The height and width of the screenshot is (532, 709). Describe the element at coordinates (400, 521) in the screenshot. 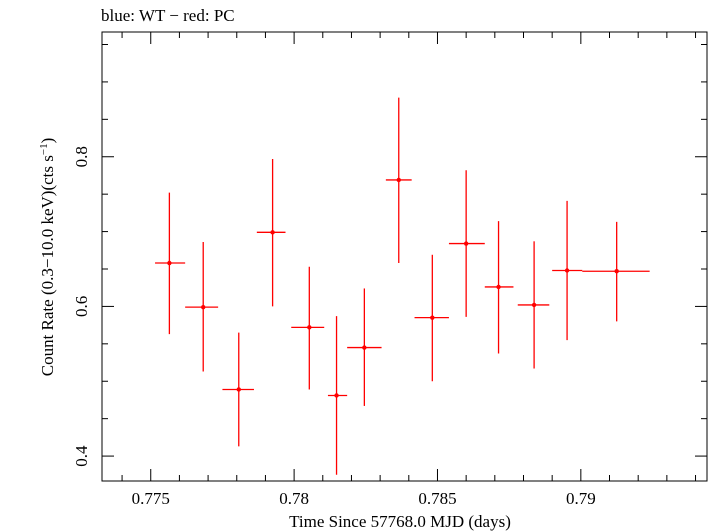

I see `x-axis-label: Time Since 57768.0 MJD (days)` at that location.